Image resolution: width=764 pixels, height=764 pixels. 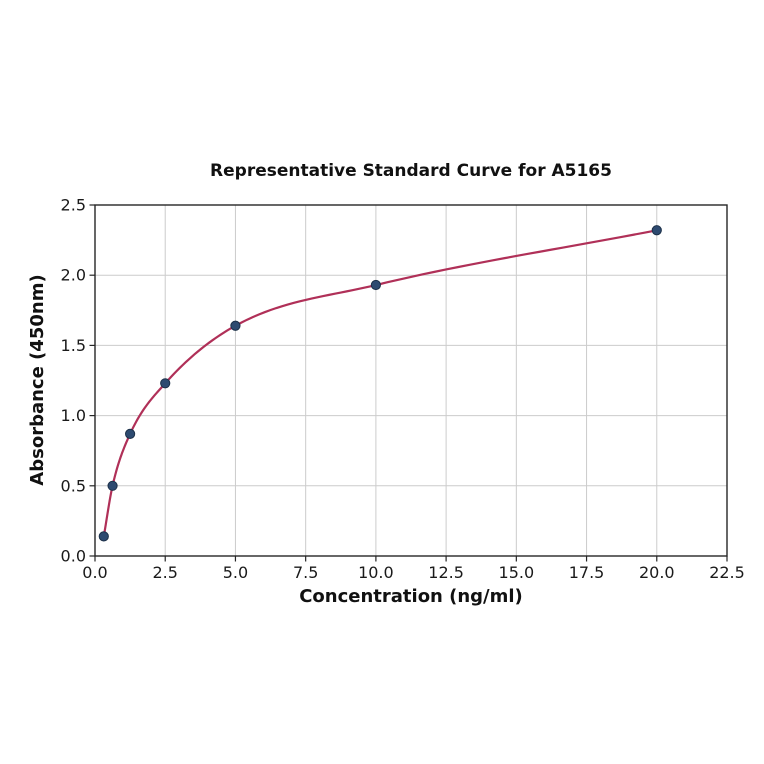 What do you see at coordinates (73, 415) in the screenshot?
I see `y-tick-label: 1.0` at bounding box center [73, 415].